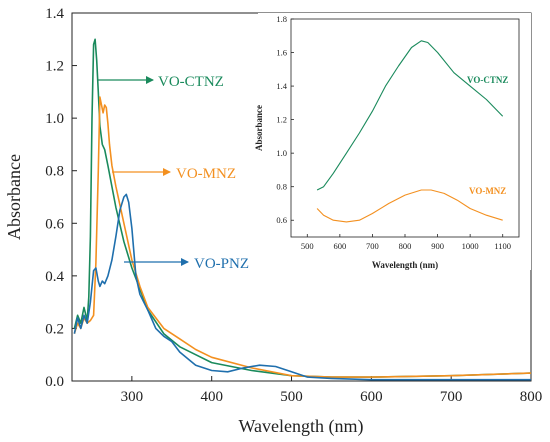 The height and width of the screenshot is (442, 550). What do you see at coordinates (281, 220) in the screenshot?
I see `inset-y-tick-label: 0.6` at bounding box center [281, 220].